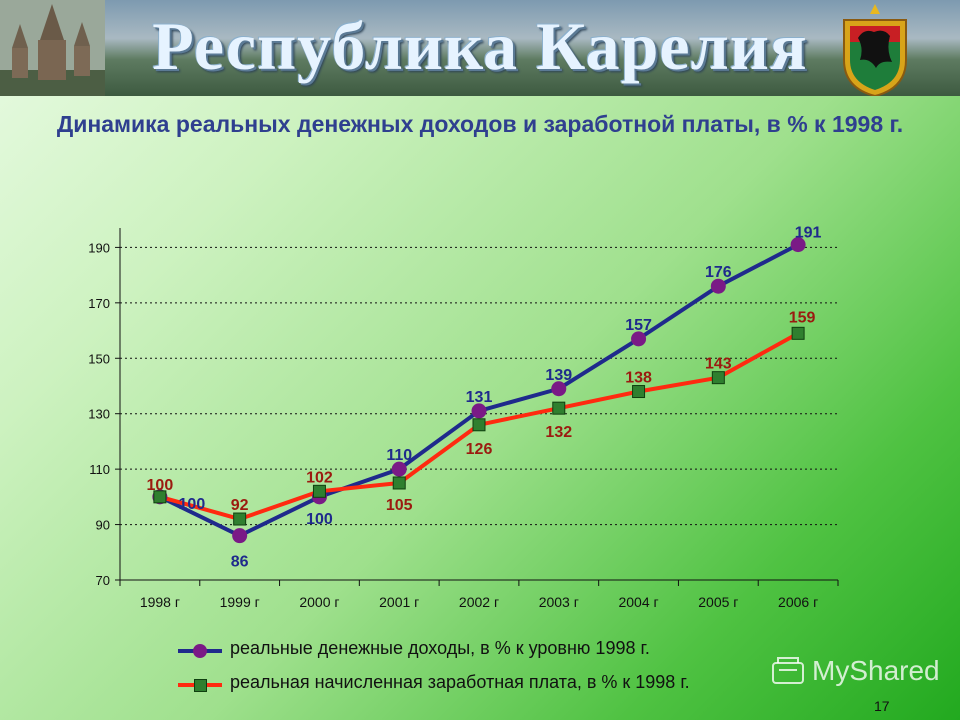 The image size is (960, 720). What do you see at coordinates (99, 247) in the screenshot?
I see `y-tick-label: 190` at bounding box center [99, 247].